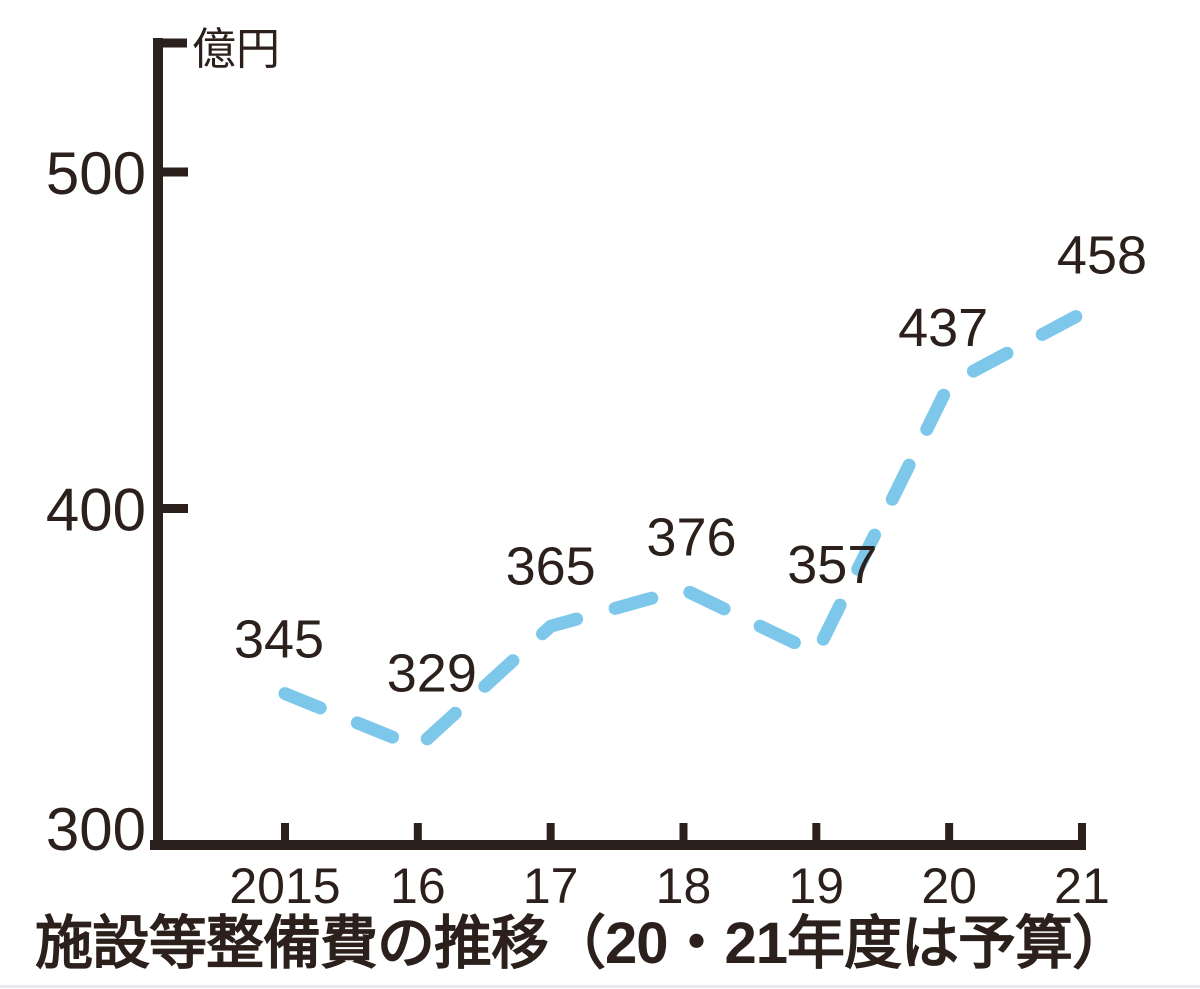 This screenshot has width=1200, height=989. What do you see at coordinates (691, 537) in the screenshot?
I see `data-label: 376` at bounding box center [691, 537].